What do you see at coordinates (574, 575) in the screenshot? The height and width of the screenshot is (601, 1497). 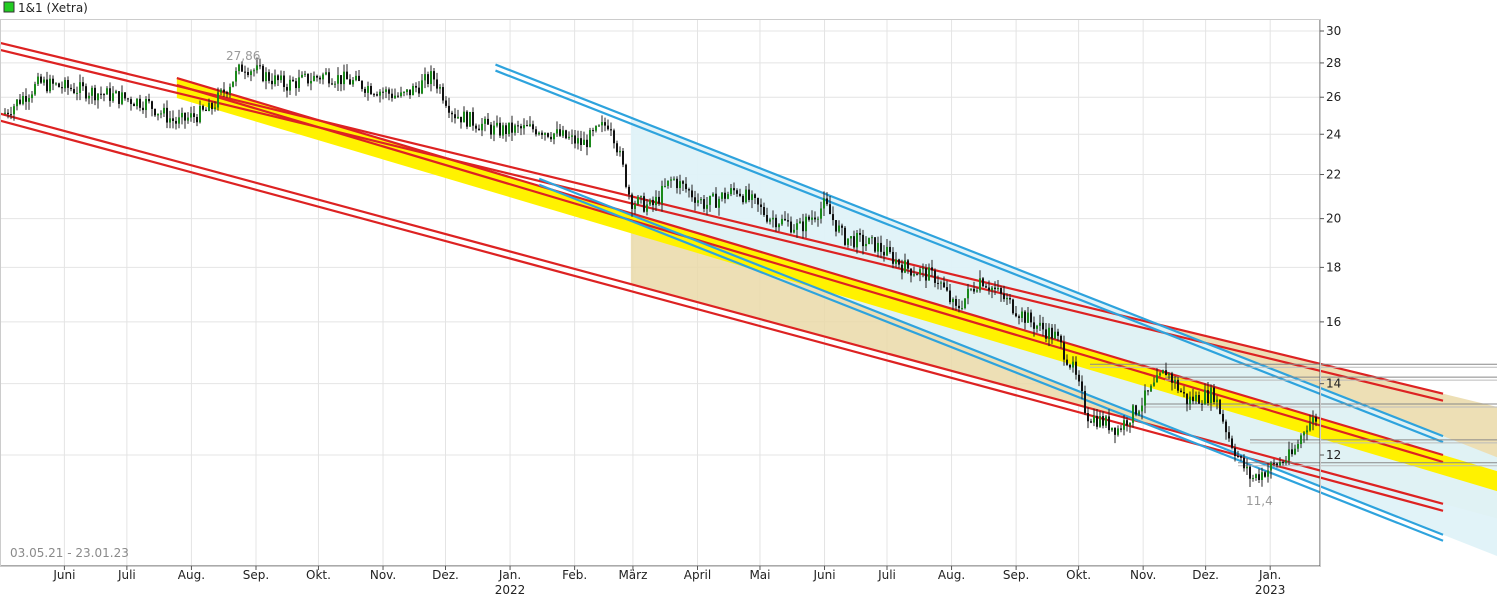 I see `x-tick-label: Feb.` at bounding box center [574, 575].